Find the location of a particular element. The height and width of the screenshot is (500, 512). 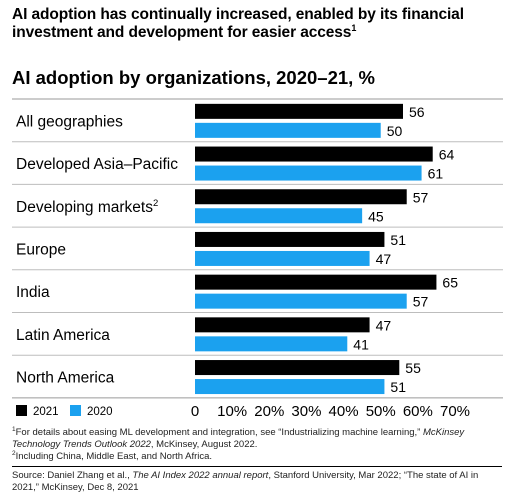

data-label-2020: 61 is located at coordinates (436, 174).